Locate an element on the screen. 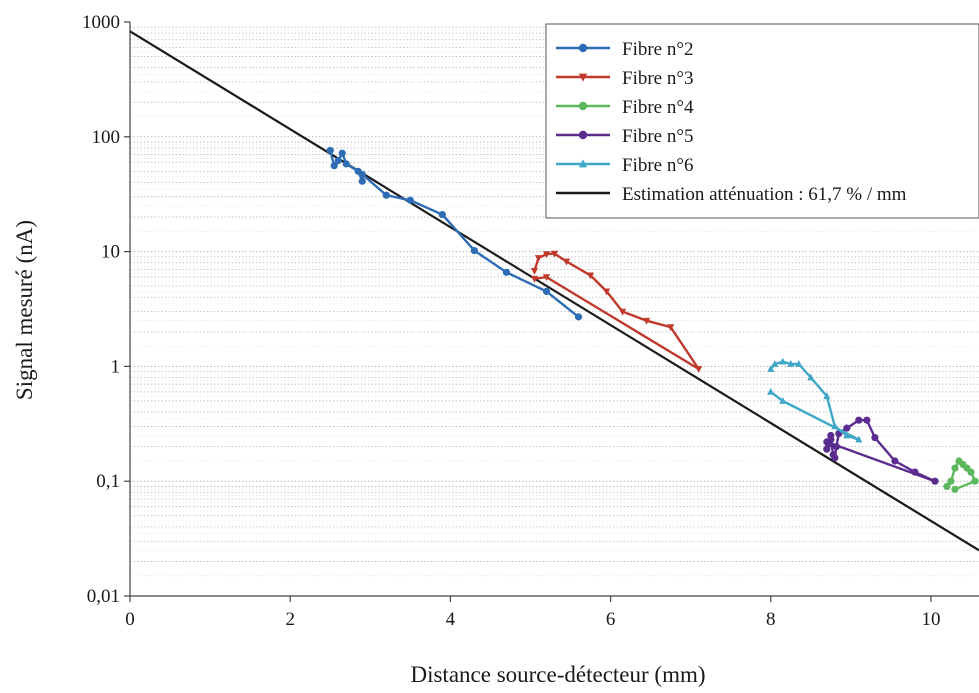 The width and height of the screenshot is (979, 693). legend-box is located at coordinates (762, 121).